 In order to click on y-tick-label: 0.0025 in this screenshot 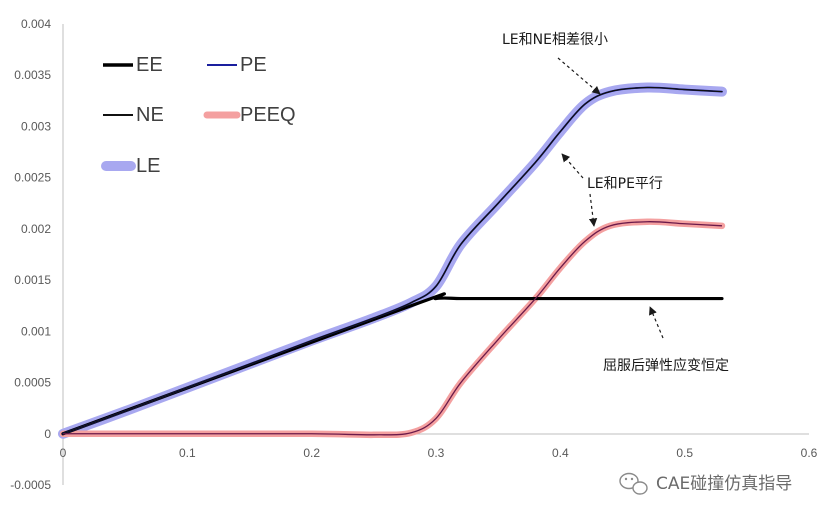, I will do `click(32, 178)`.